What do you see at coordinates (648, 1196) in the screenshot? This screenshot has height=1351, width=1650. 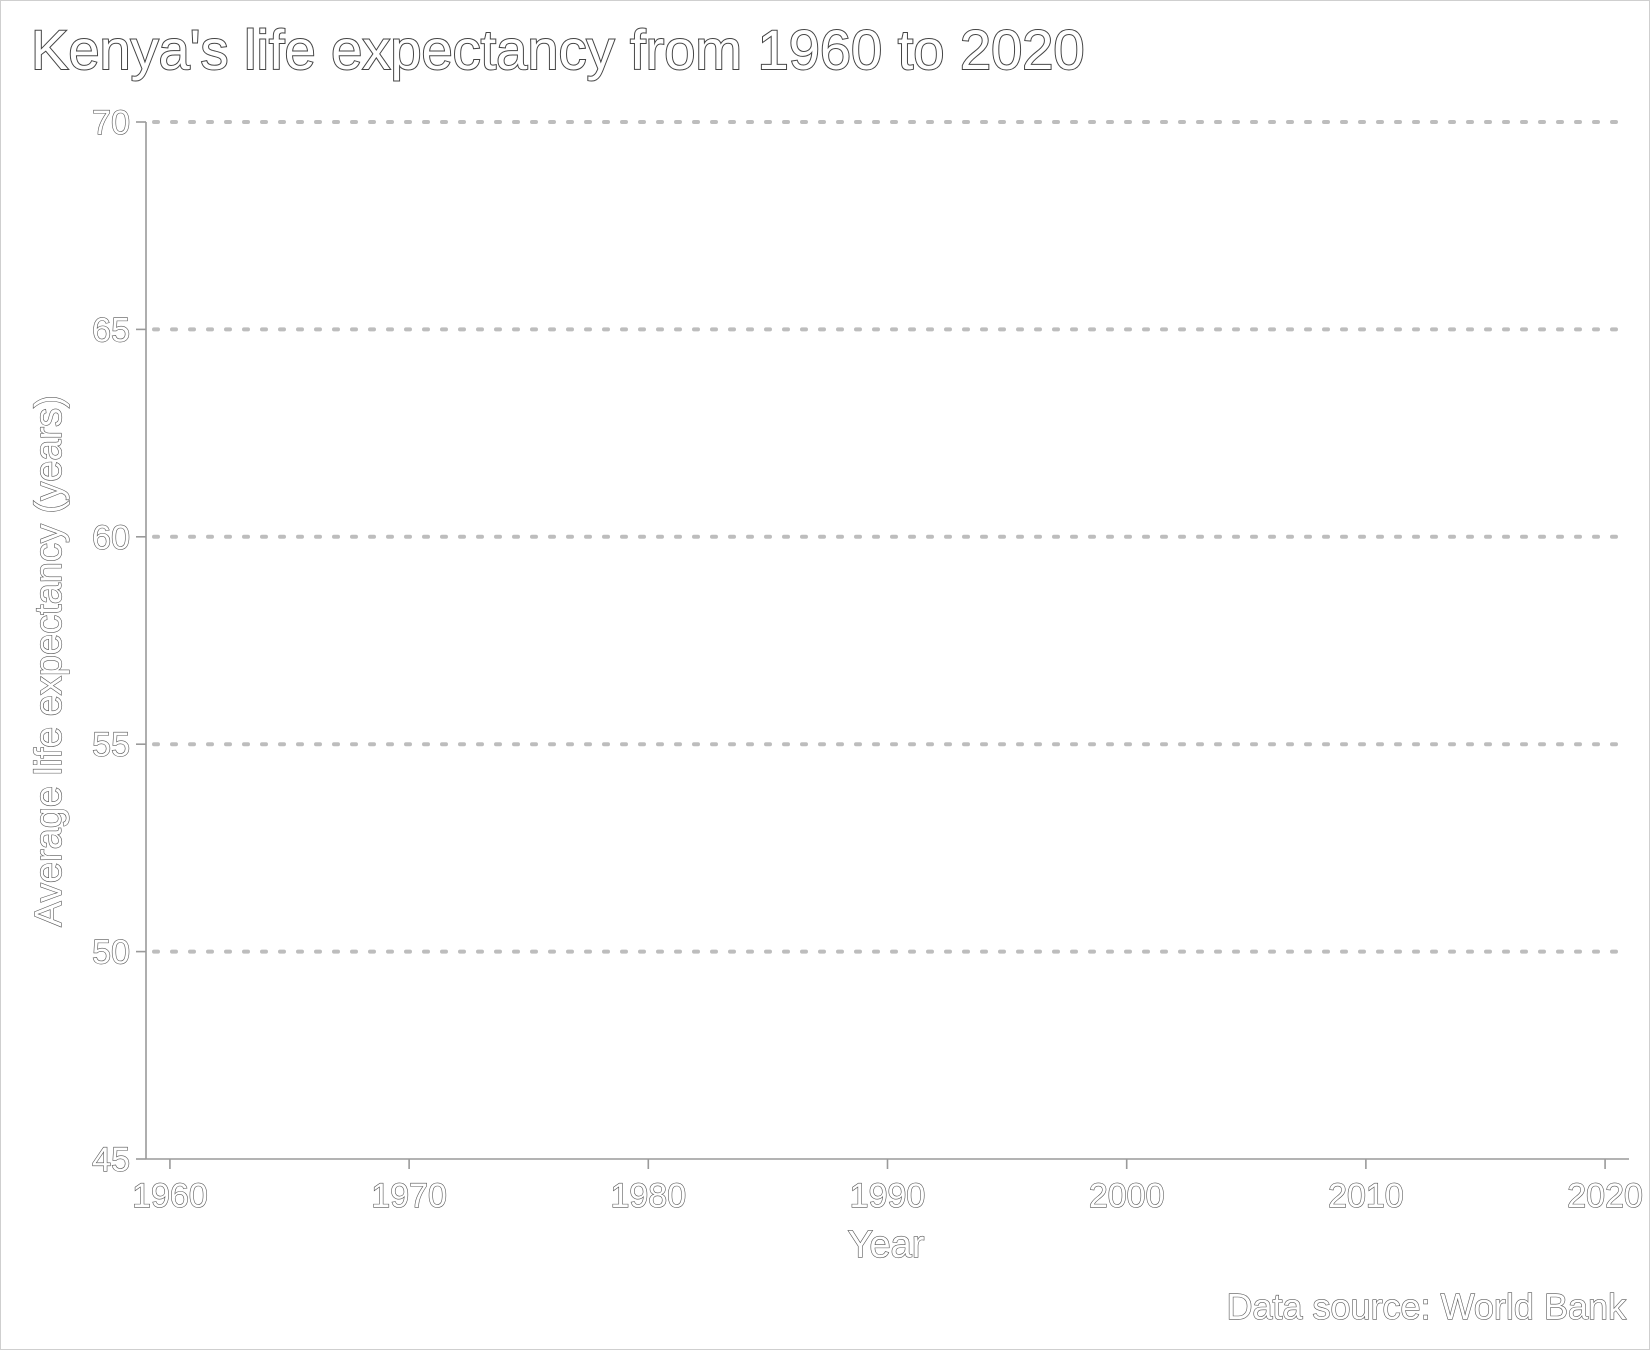 I see `x-tick-label-1980: 1980` at bounding box center [648, 1196].